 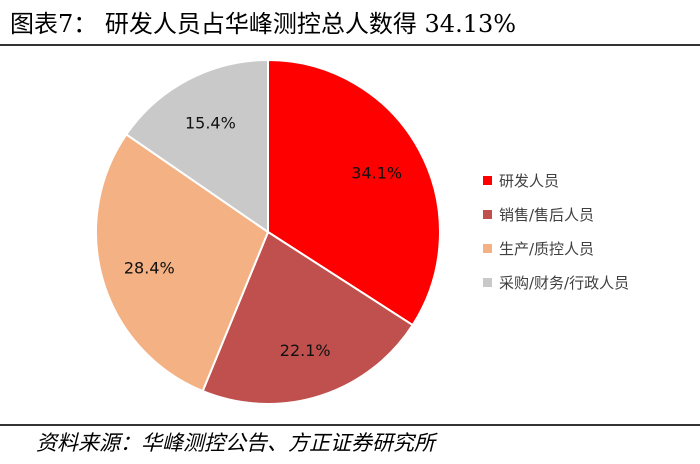 What do you see at coordinates (546, 249) in the screenshot?
I see `legend-label-production: 生产/质控人员` at bounding box center [546, 249].